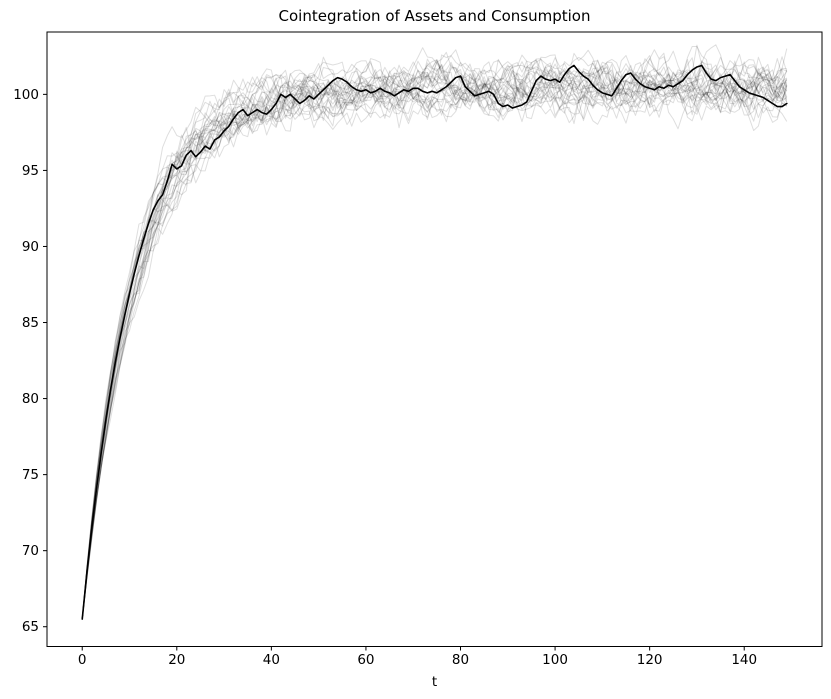 This screenshot has width=831, height=699. What do you see at coordinates (30, 171) in the screenshot?
I see `y-tick-label: 95` at bounding box center [30, 171].